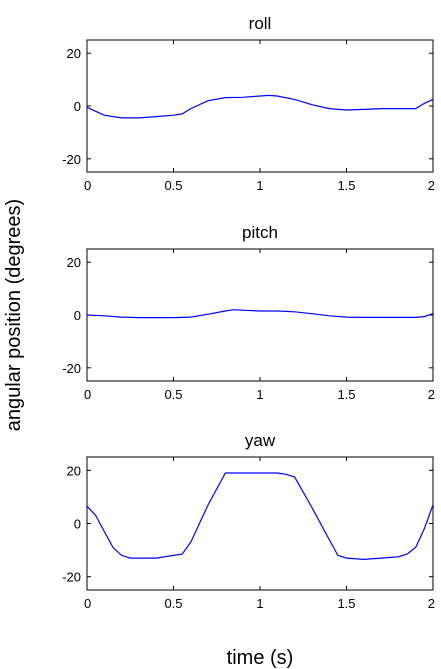 This screenshot has height=669, width=441. Describe the element at coordinates (260, 440) in the screenshot. I see `subplot-title: yaw` at that location.